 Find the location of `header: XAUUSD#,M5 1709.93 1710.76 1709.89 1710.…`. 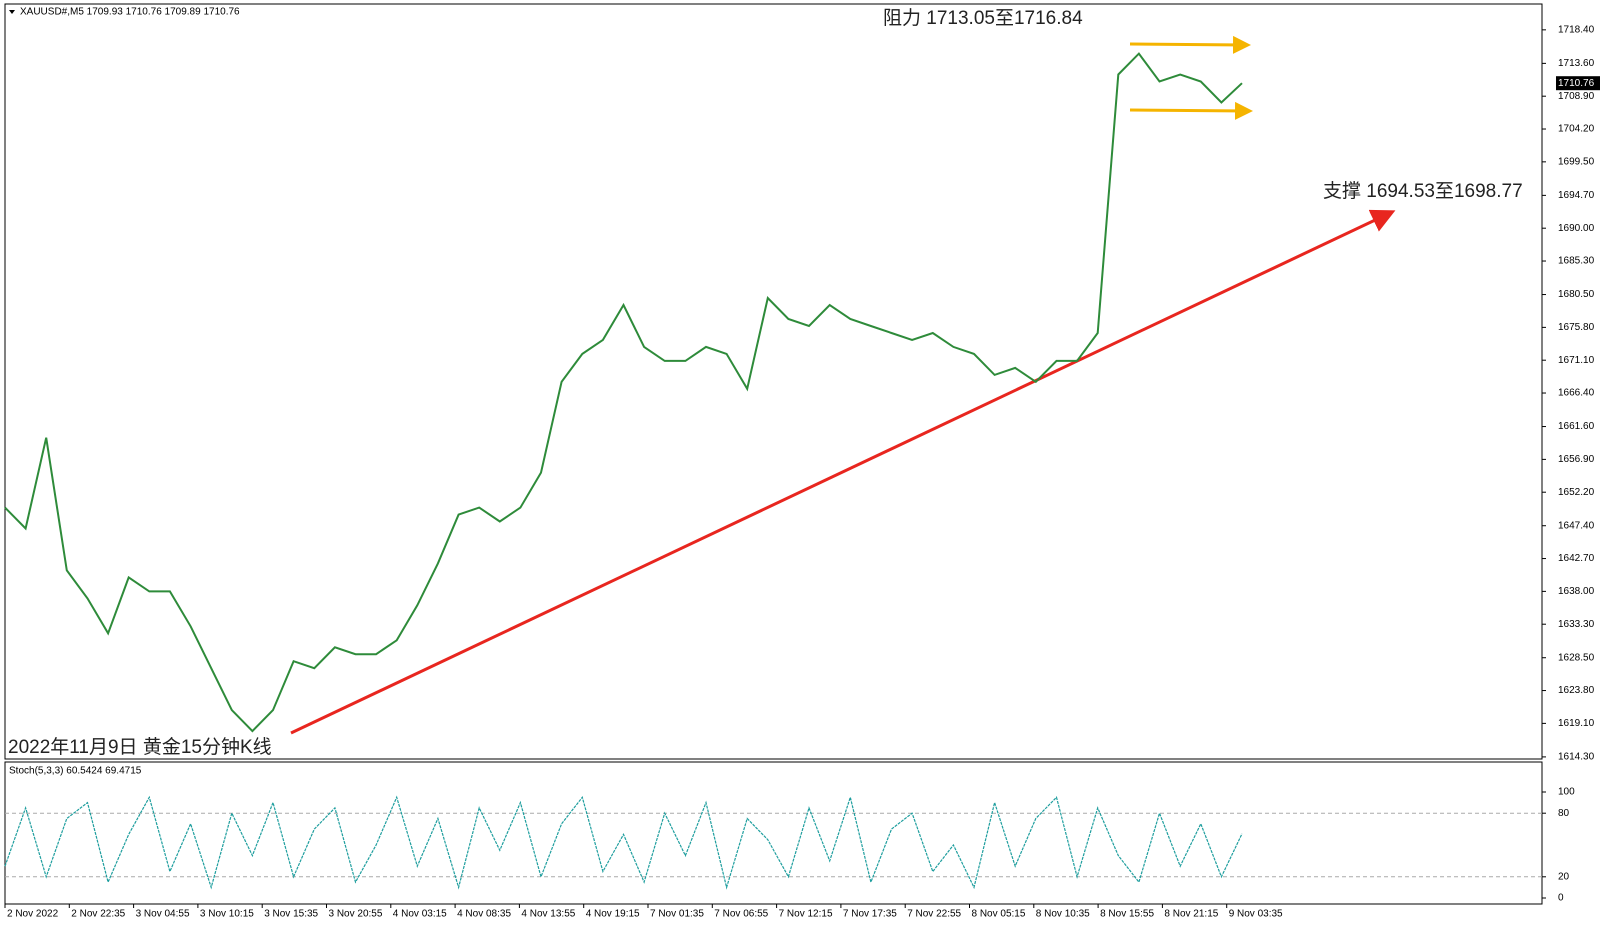

header: XAUUSD#,M5 1709.93 1710.76 1709.89 1710.… is located at coordinates (130, 12).